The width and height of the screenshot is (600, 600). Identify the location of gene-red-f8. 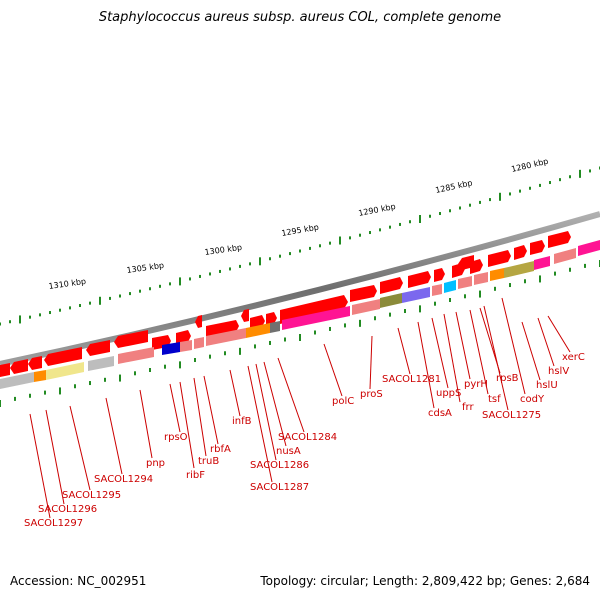
(419, 279).